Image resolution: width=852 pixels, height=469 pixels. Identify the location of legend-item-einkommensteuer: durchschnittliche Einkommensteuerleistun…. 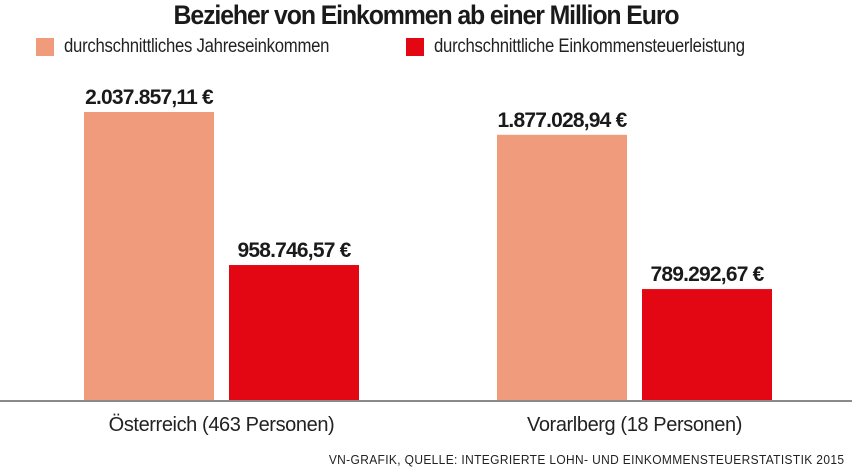
(596, 47).